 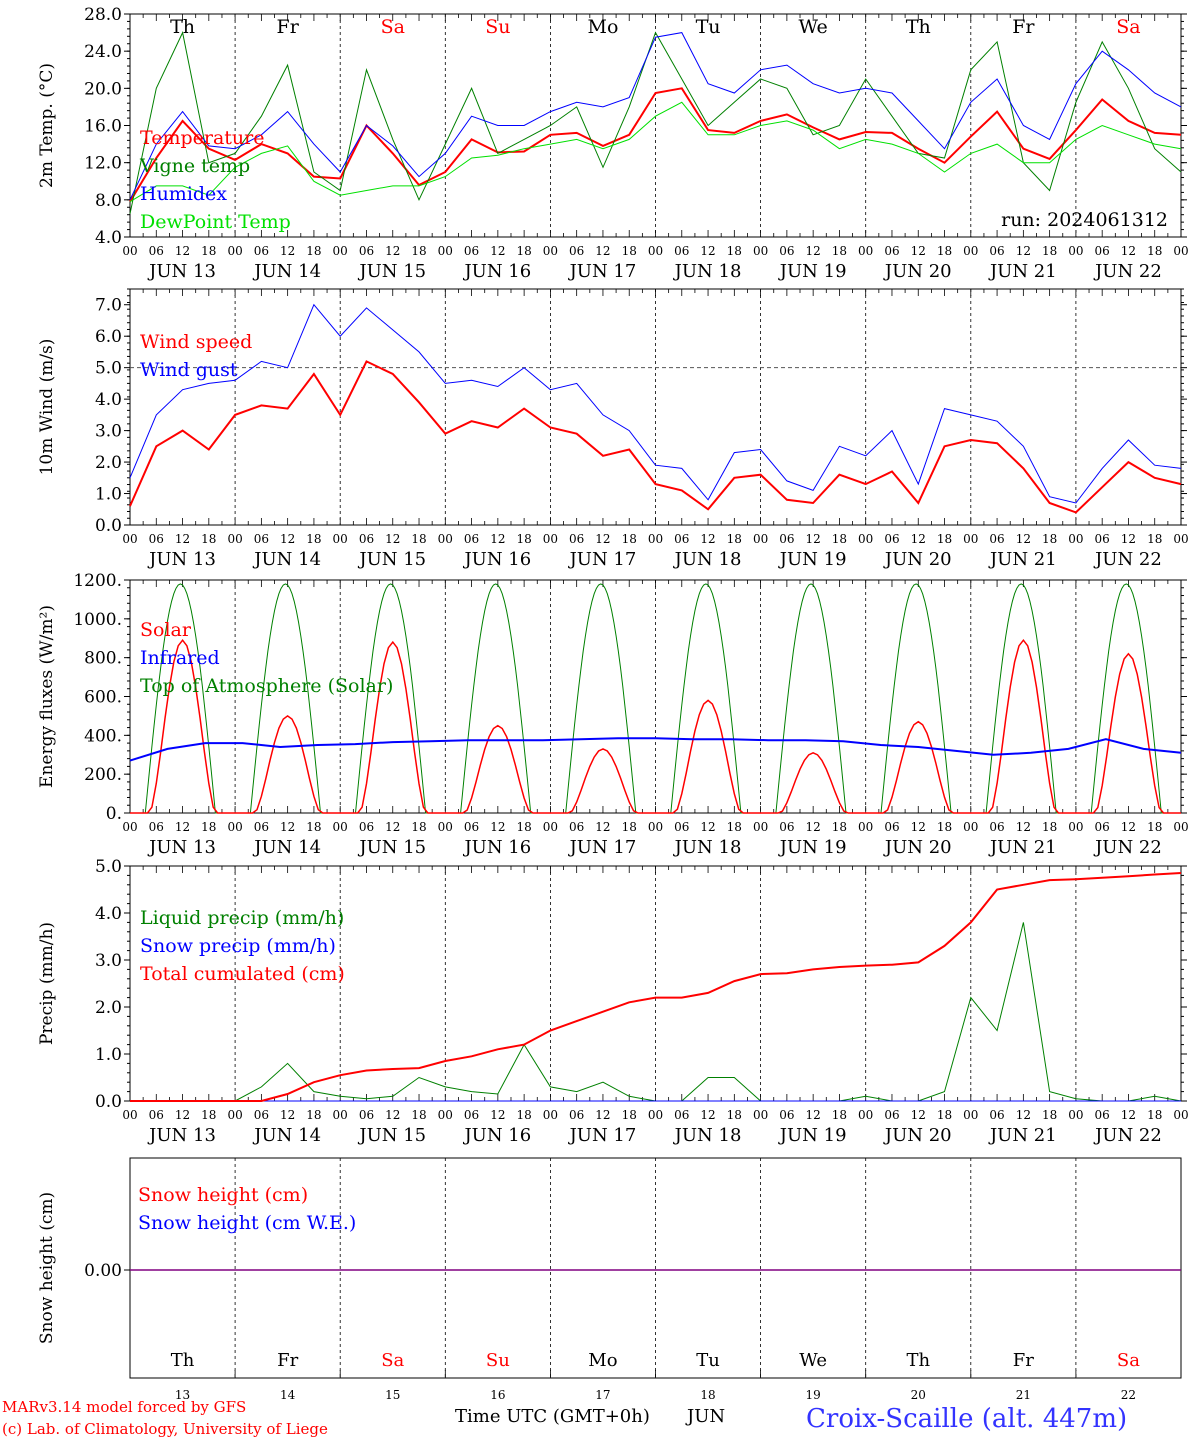 I want to click on legend-entry: Solar, so click(x=166, y=630).